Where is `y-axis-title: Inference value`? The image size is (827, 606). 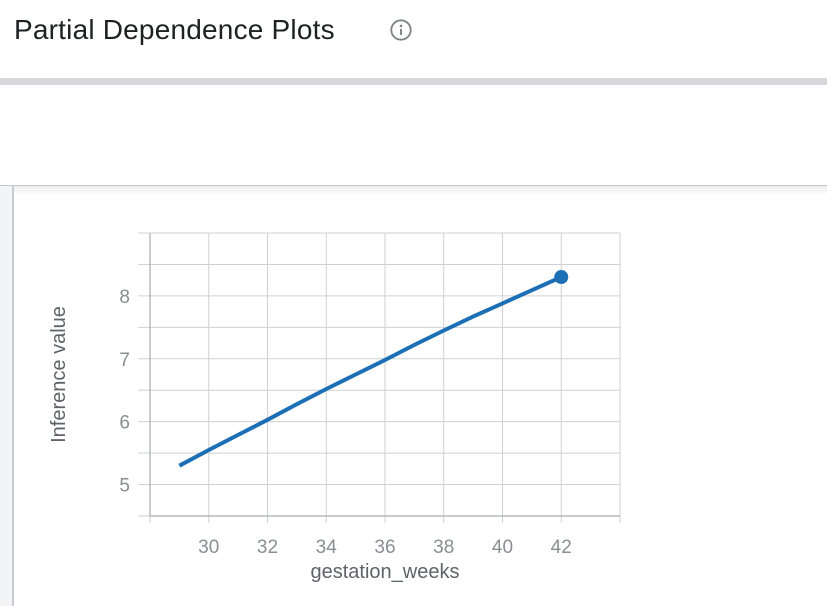
y-axis-title: Inference value is located at coordinates (59, 374).